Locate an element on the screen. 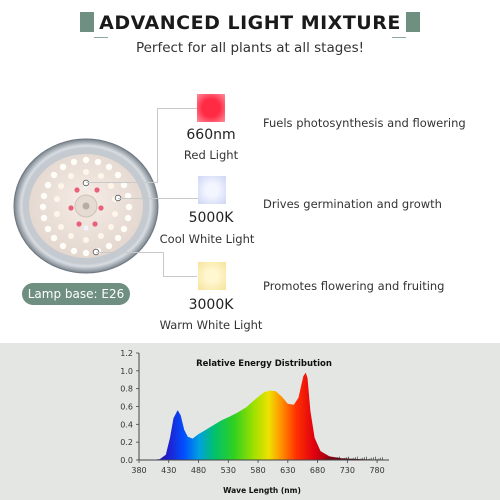  connector-cool is located at coordinates (158, 198).